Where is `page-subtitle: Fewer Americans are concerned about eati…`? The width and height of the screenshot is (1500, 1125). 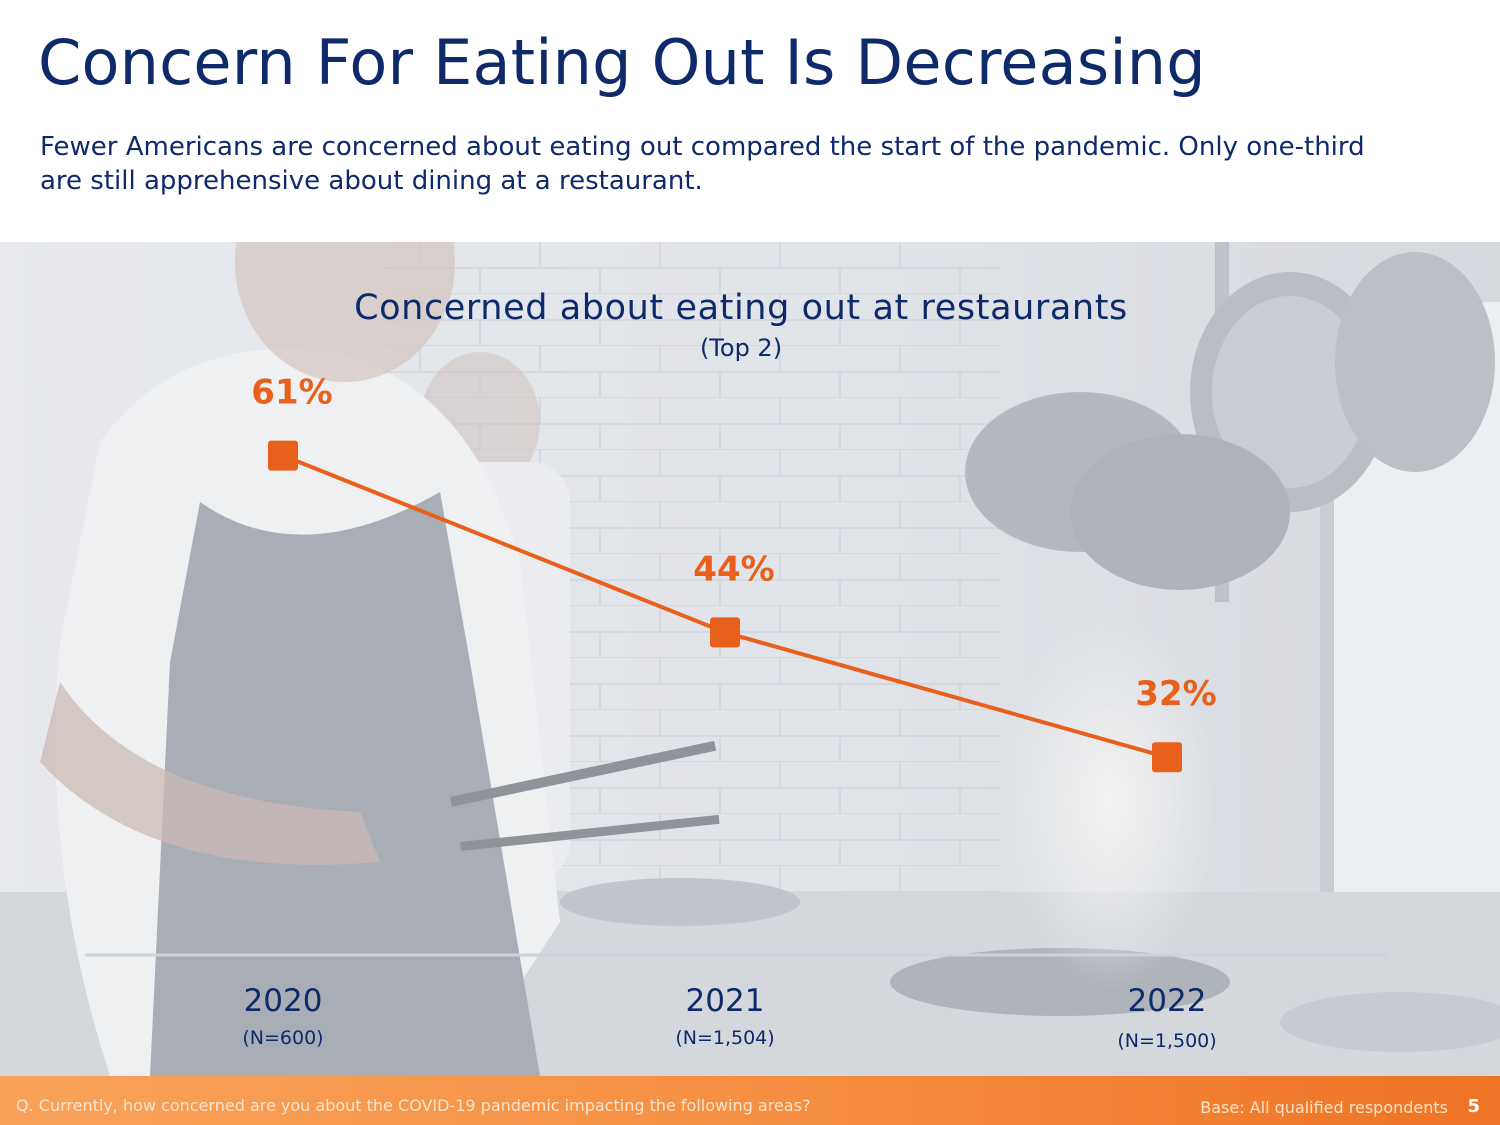 page-subtitle: Fewer Americans are concerned about eati… is located at coordinates (702, 164).